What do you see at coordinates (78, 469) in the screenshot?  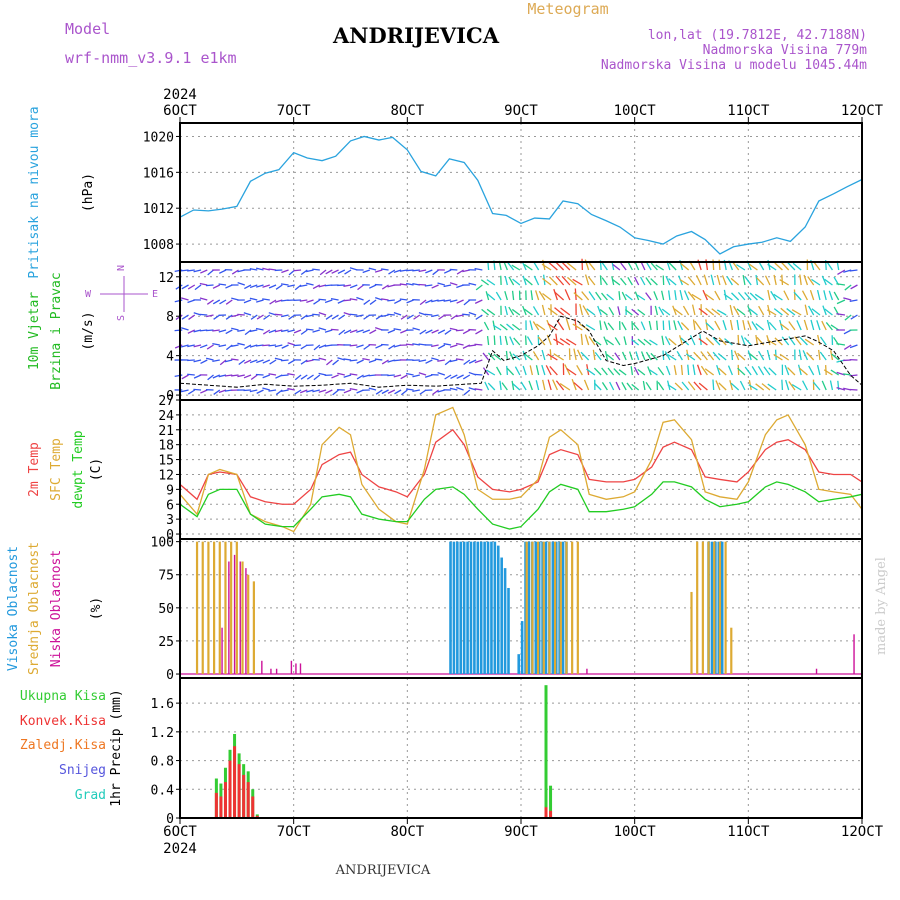 I see `y-axis-label: dewpt Temp` at bounding box center [78, 469].